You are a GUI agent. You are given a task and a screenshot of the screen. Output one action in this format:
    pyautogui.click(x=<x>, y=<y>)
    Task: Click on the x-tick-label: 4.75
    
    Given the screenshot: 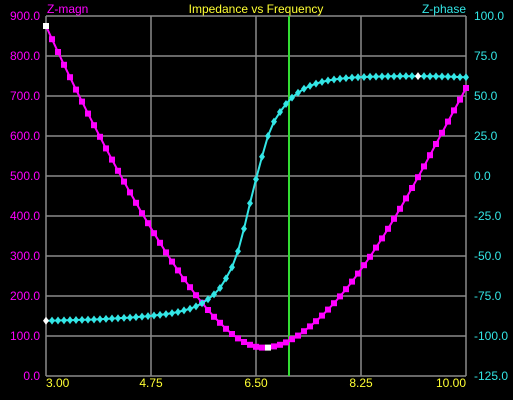 What is the action you would take?
    pyautogui.click(x=151, y=383)
    